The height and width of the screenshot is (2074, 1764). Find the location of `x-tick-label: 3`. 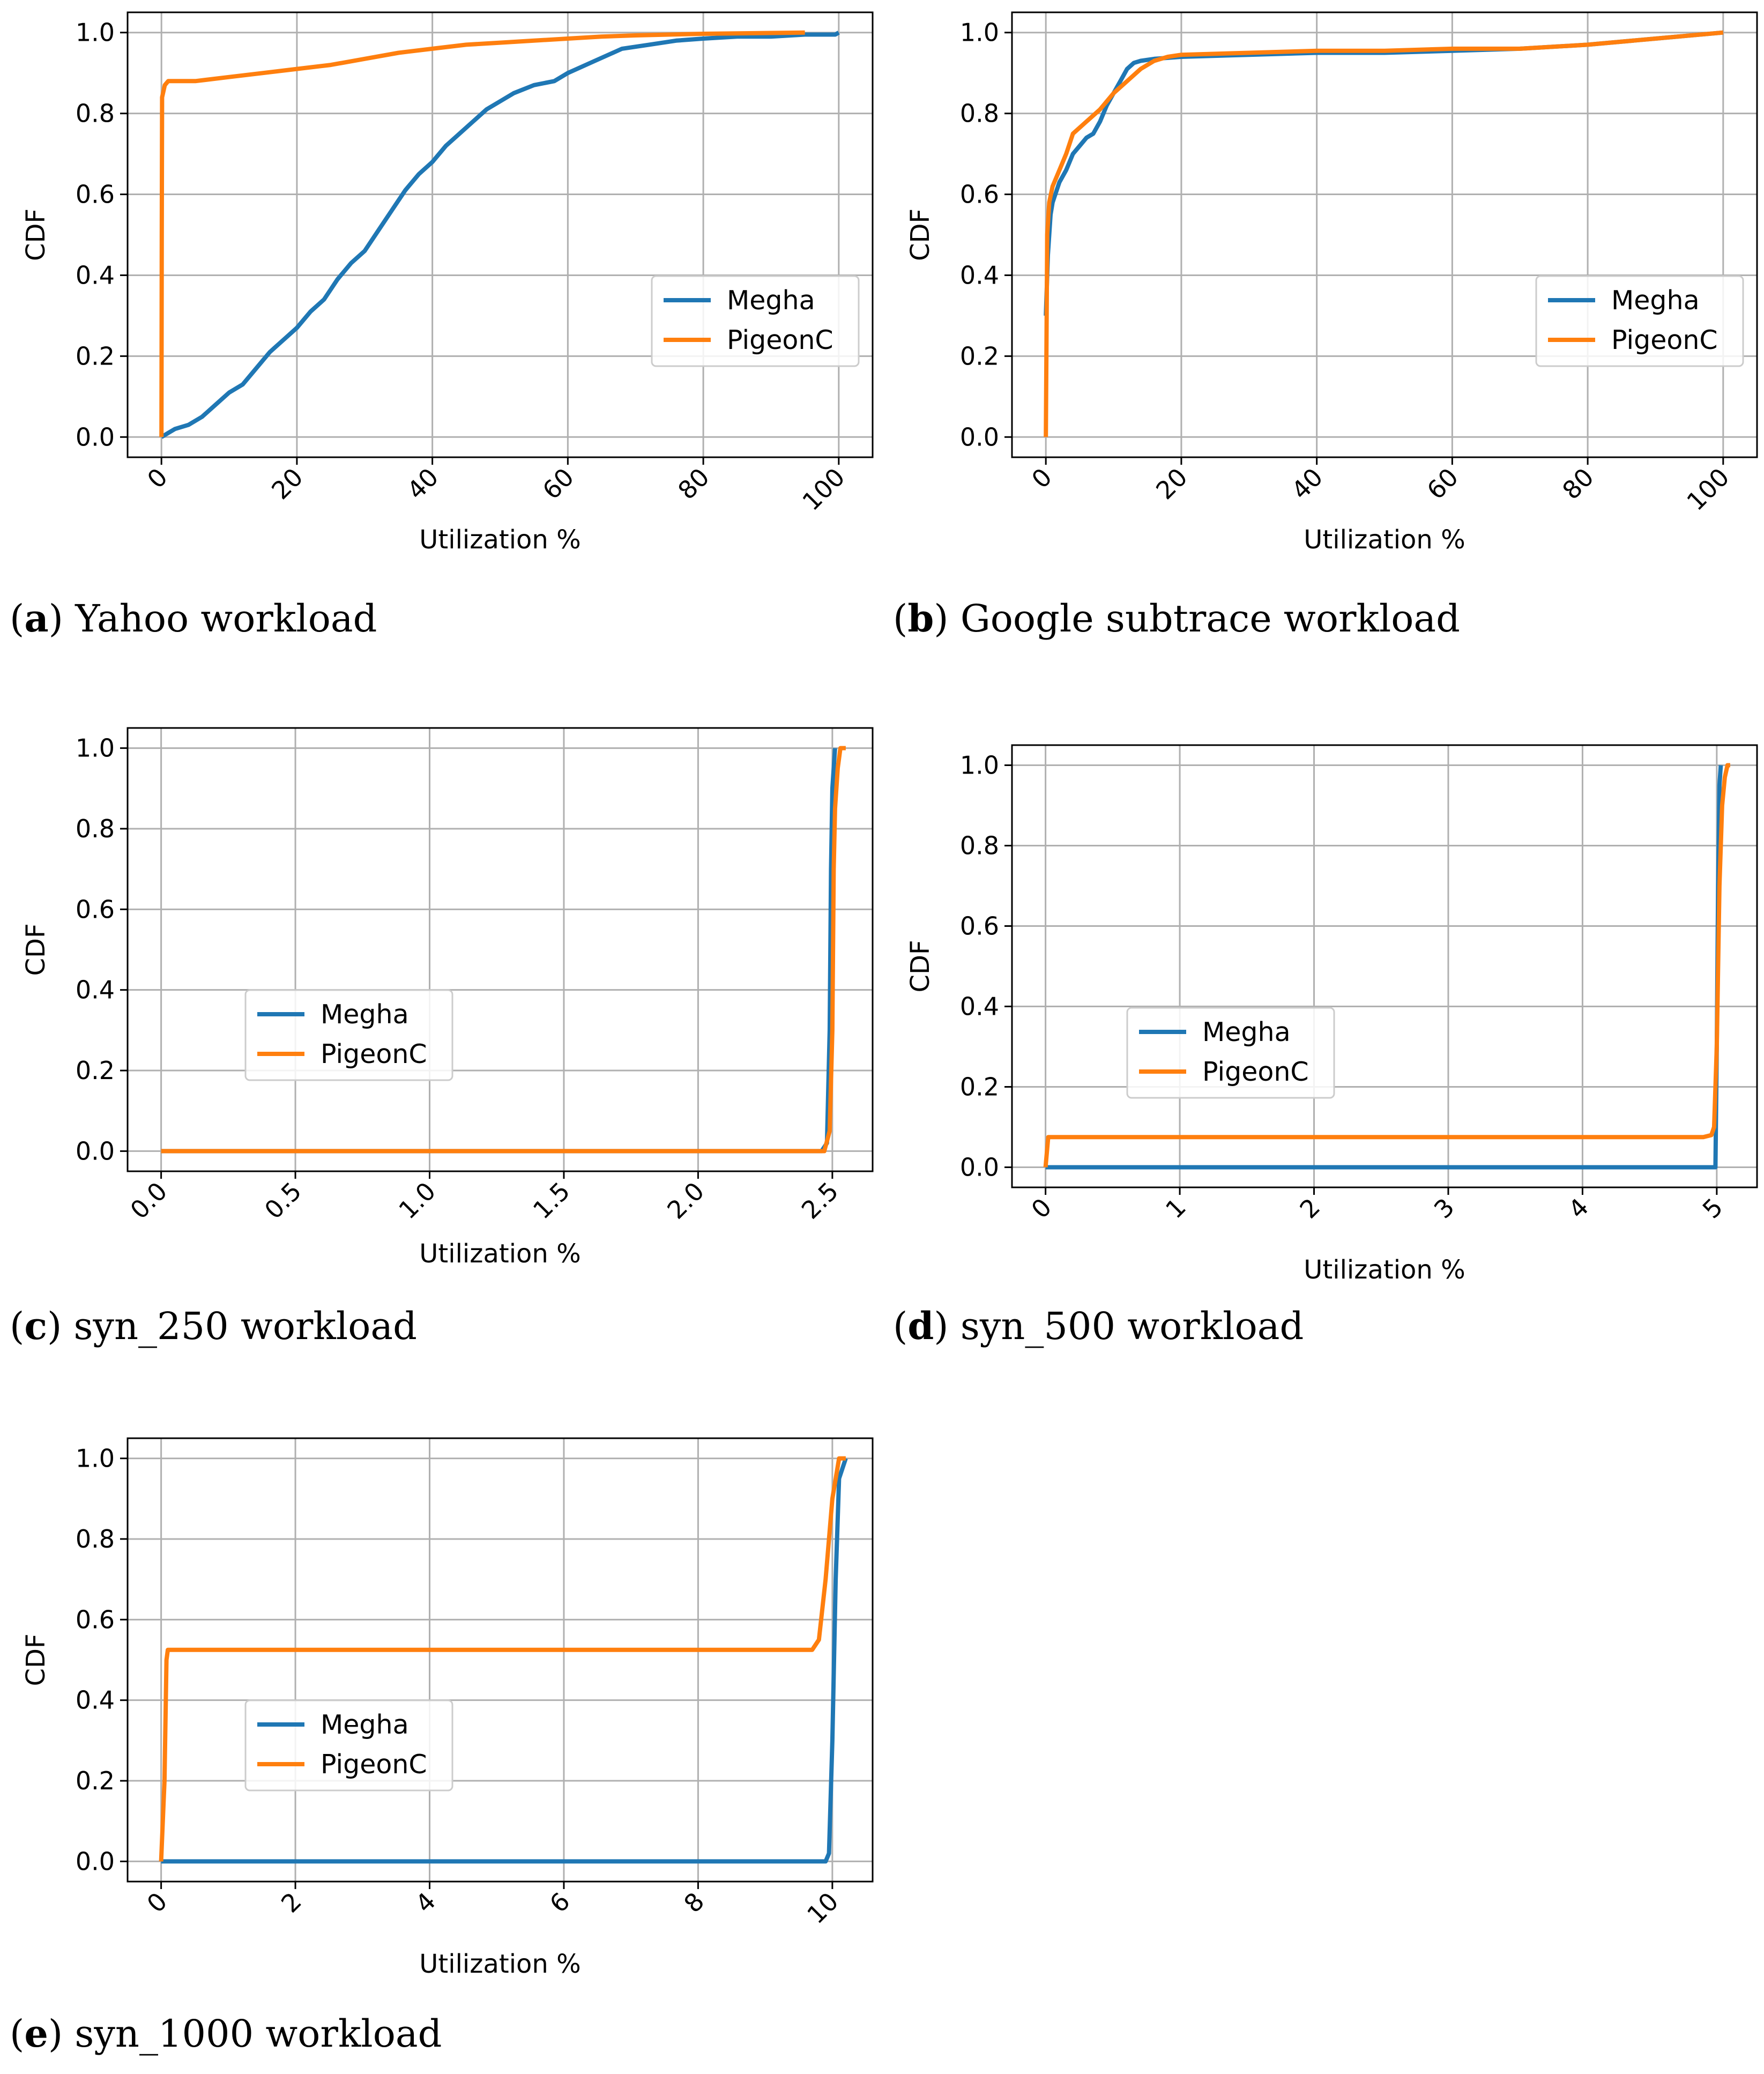

x-tick-label: 3 is located at coordinates (1444, 1208).